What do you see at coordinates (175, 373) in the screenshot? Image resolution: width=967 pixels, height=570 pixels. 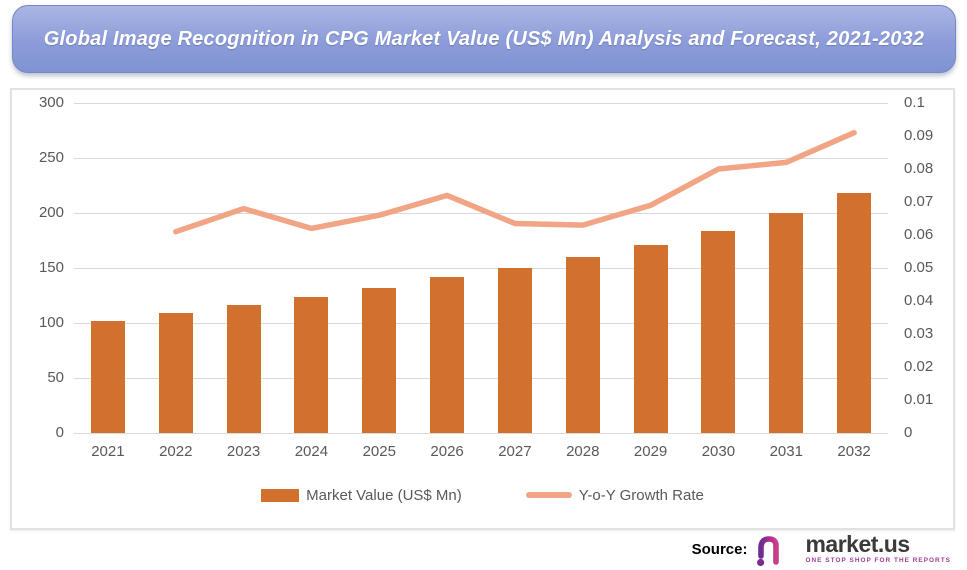 I see `bar-2022` at bounding box center [175, 373].